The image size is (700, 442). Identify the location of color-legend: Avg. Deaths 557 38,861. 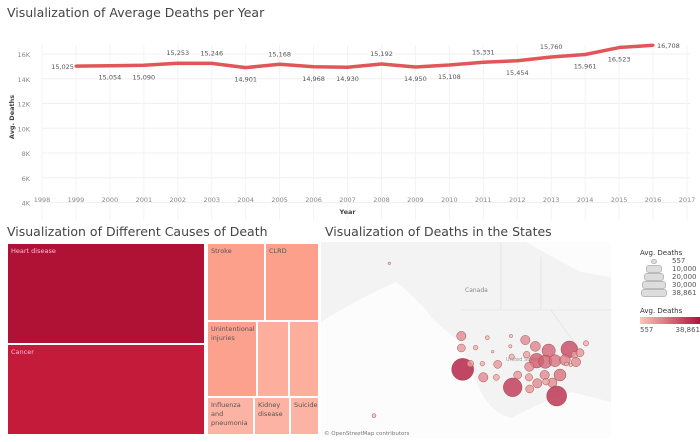
(670, 307).